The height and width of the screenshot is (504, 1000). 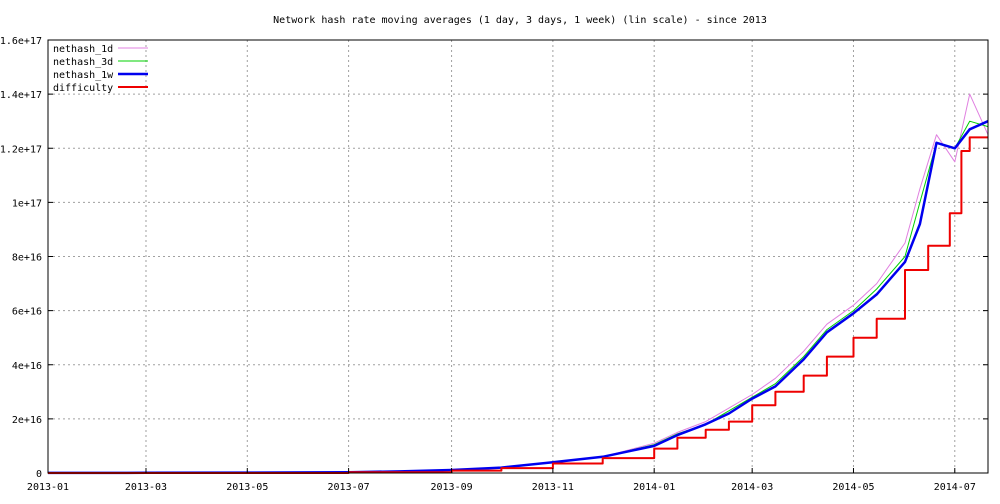 I want to click on legend-label-nethash_1w: nethash_1w, so click(x=83, y=75).